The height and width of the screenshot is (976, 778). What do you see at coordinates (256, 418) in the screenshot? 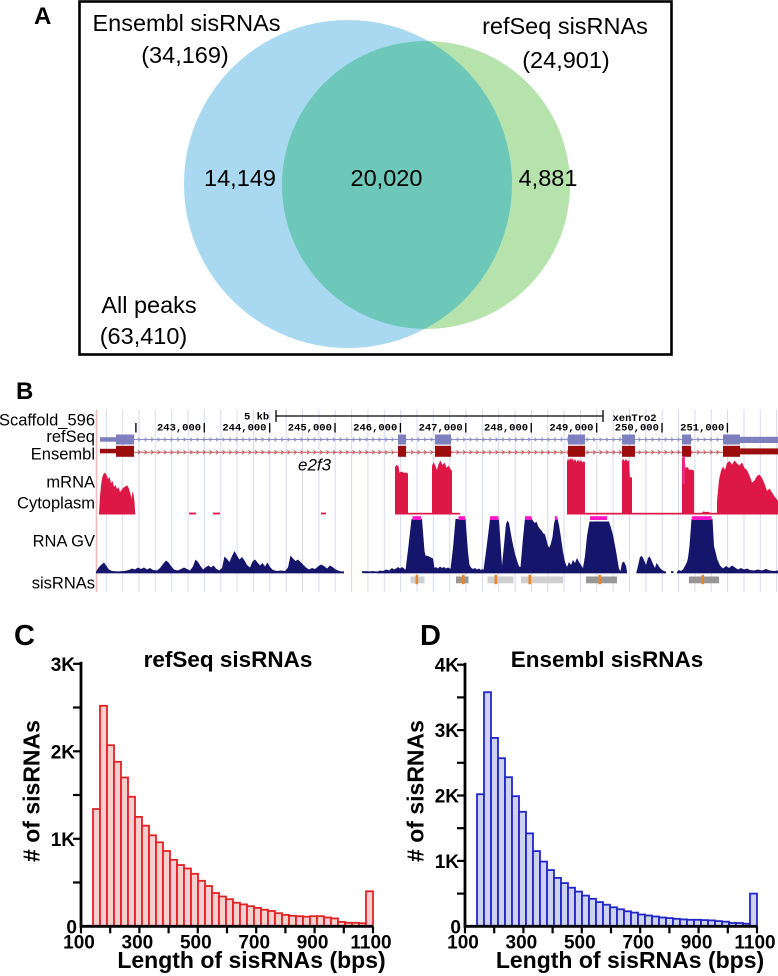
I see `svg-text: 5 kb` at bounding box center [256, 418].